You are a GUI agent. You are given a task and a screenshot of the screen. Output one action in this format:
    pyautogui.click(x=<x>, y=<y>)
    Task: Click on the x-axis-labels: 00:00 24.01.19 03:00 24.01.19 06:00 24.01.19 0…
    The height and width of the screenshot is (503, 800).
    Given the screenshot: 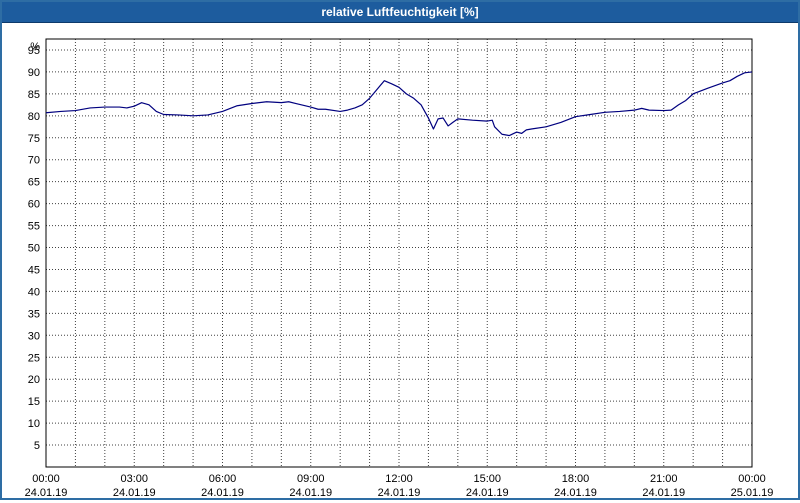 What is the action you would take?
    pyautogui.click(x=399, y=486)
    